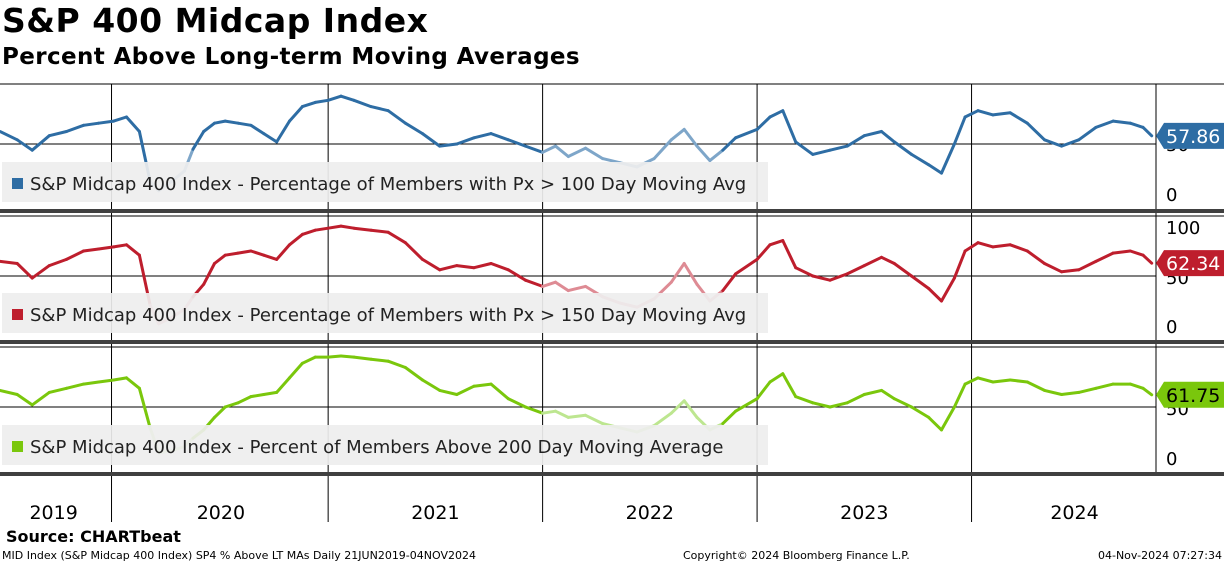 Image resolution: width=1224 pixels, height=566 pixels. What do you see at coordinates (612, 211) in the screenshot?
I see `panel-separator-p100` at bounding box center [612, 211].